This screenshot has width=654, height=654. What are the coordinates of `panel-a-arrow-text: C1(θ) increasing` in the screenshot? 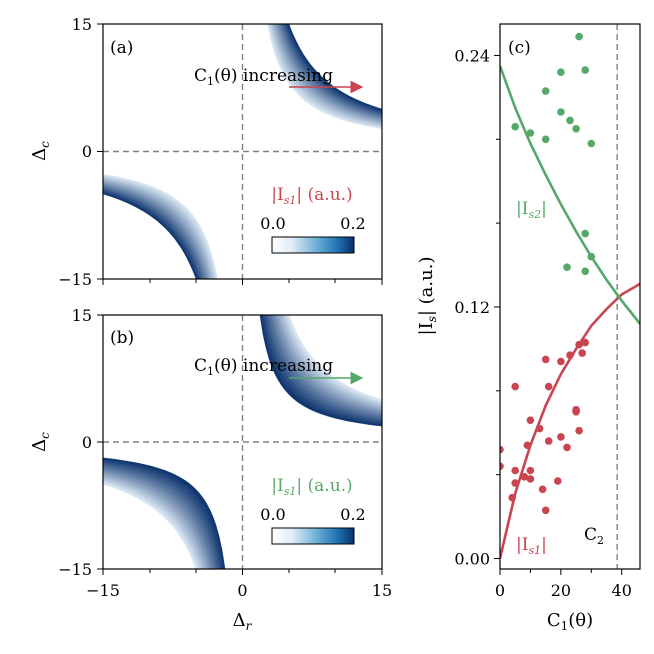 It's located at (263, 77).